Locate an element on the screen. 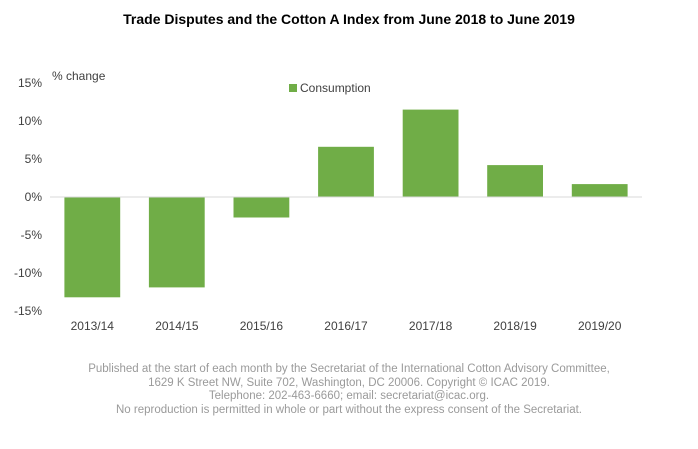  y-tick-label: -5% is located at coordinates (32, 235).